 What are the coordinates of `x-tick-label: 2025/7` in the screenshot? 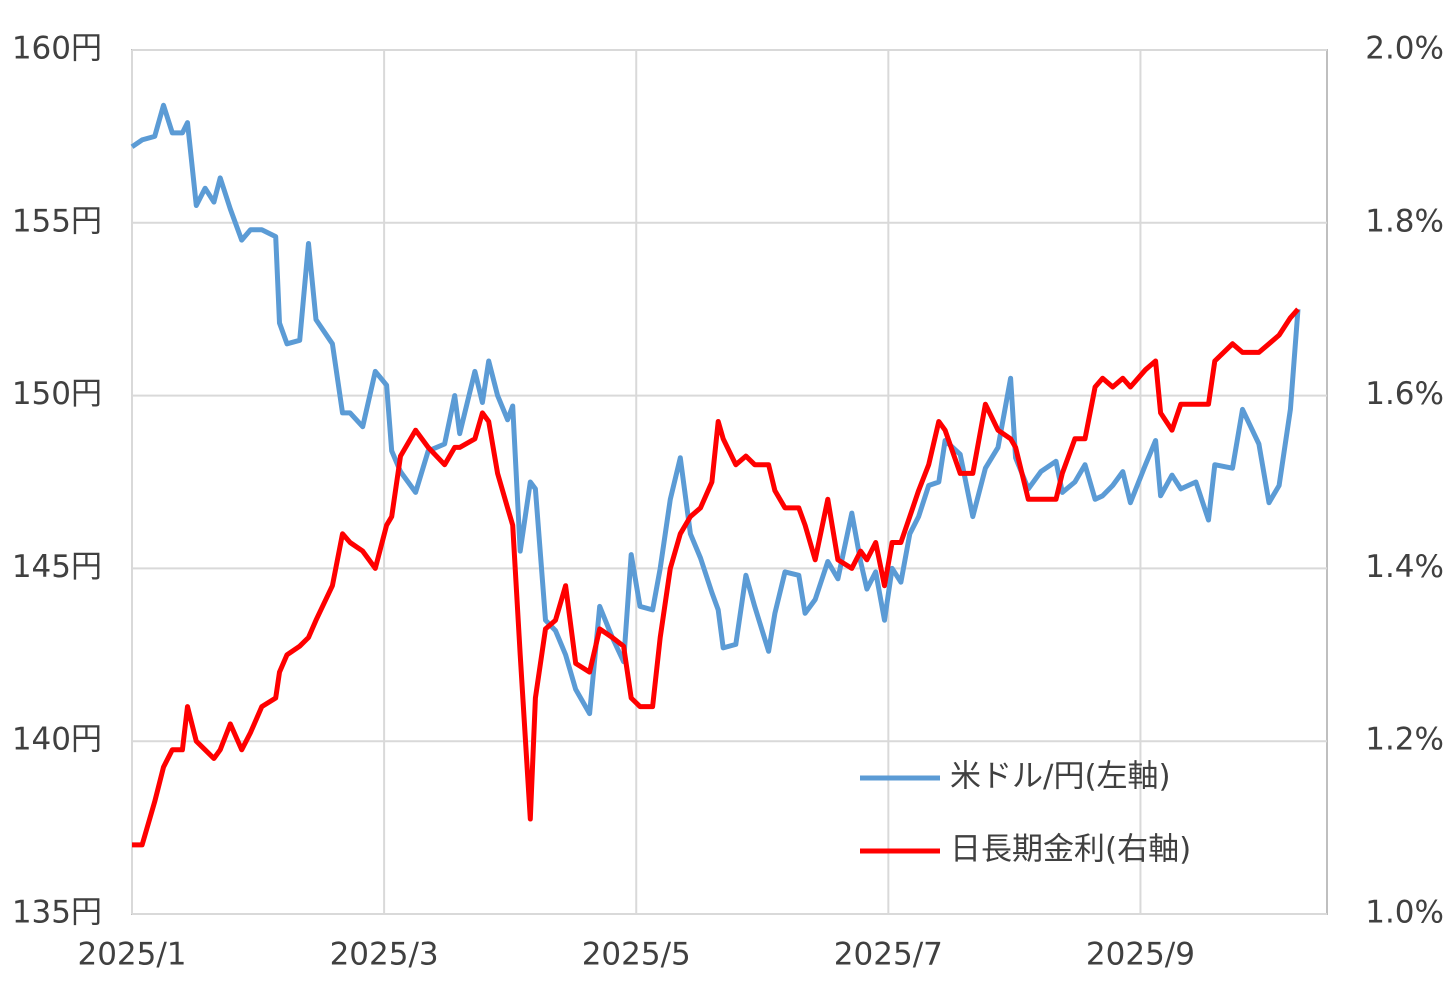 It's located at (888, 955).